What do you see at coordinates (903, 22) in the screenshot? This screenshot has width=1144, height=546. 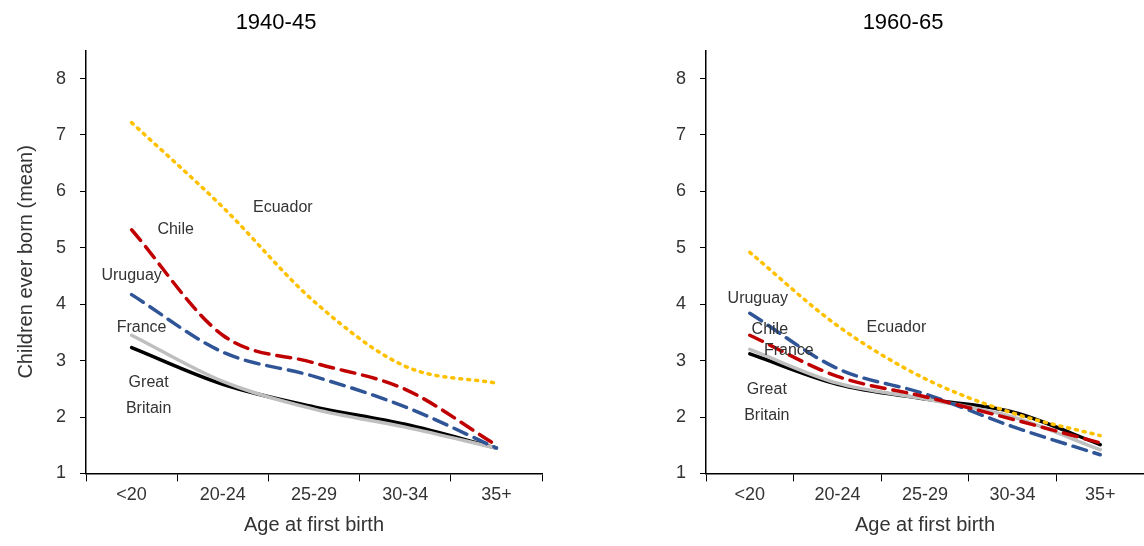 I see `chart-title: 1960-65` at bounding box center [903, 22].